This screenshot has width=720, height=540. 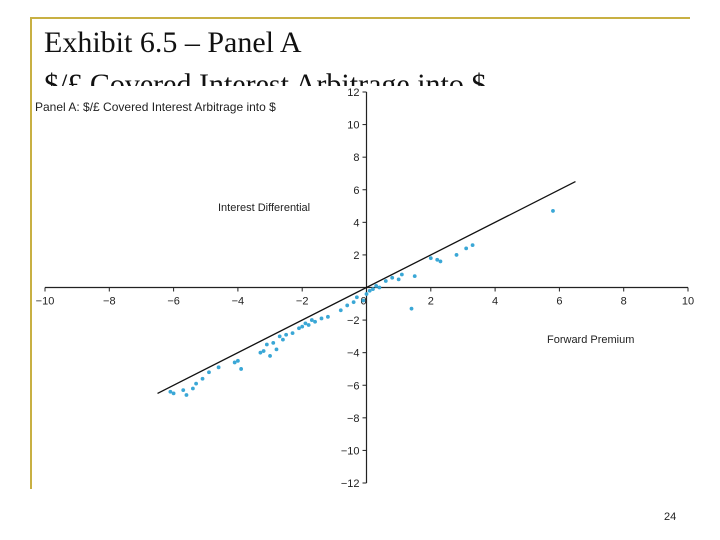 I want to click on y-tick-label: 12, so click(x=353, y=93).